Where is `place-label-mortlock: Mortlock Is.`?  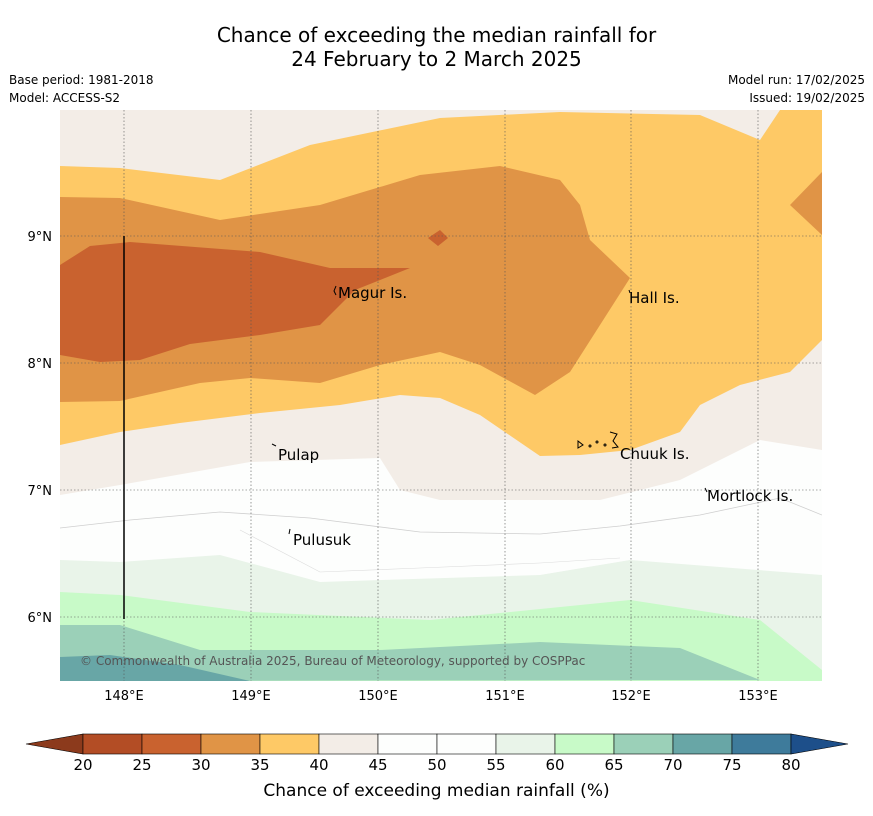
place-label-mortlock: Mortlock Is. is located at coordinates (750, 496).